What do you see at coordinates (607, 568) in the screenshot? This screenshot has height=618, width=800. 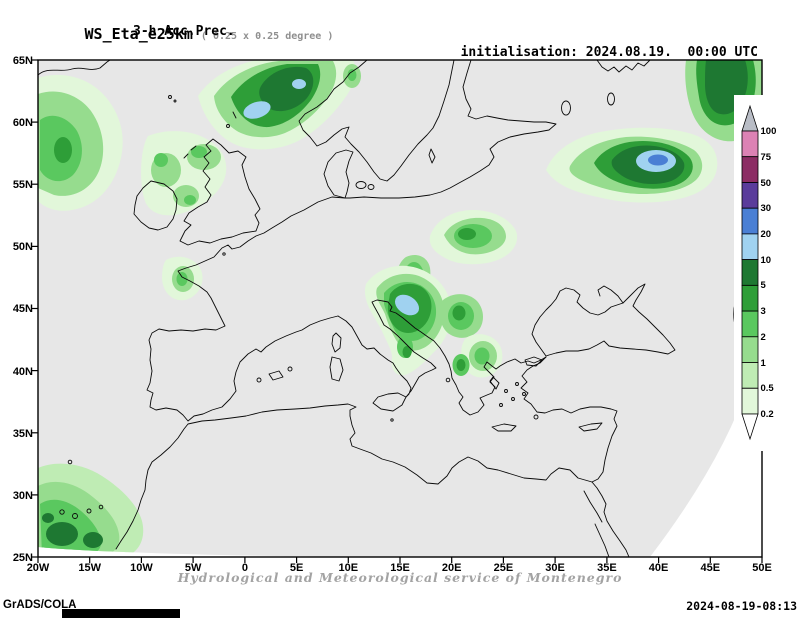 I see `lon-label: 35E` at bounding box center [607, 568].